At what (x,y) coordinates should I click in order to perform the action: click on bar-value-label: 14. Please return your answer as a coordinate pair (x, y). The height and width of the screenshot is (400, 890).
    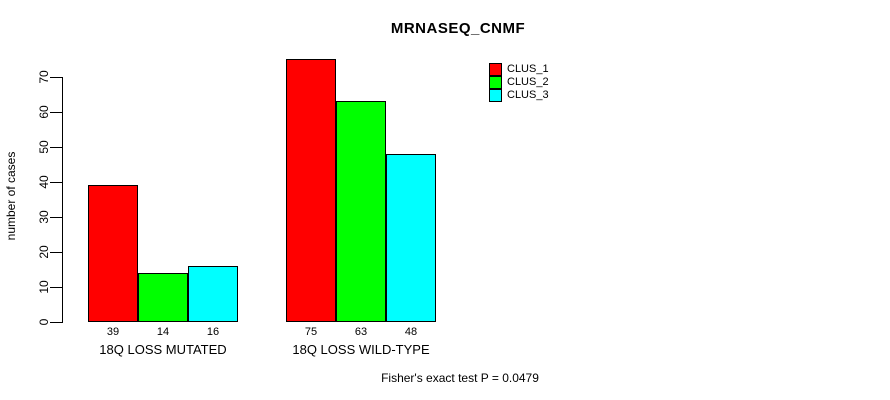
    Looking at the image, I should click on (163, 332).